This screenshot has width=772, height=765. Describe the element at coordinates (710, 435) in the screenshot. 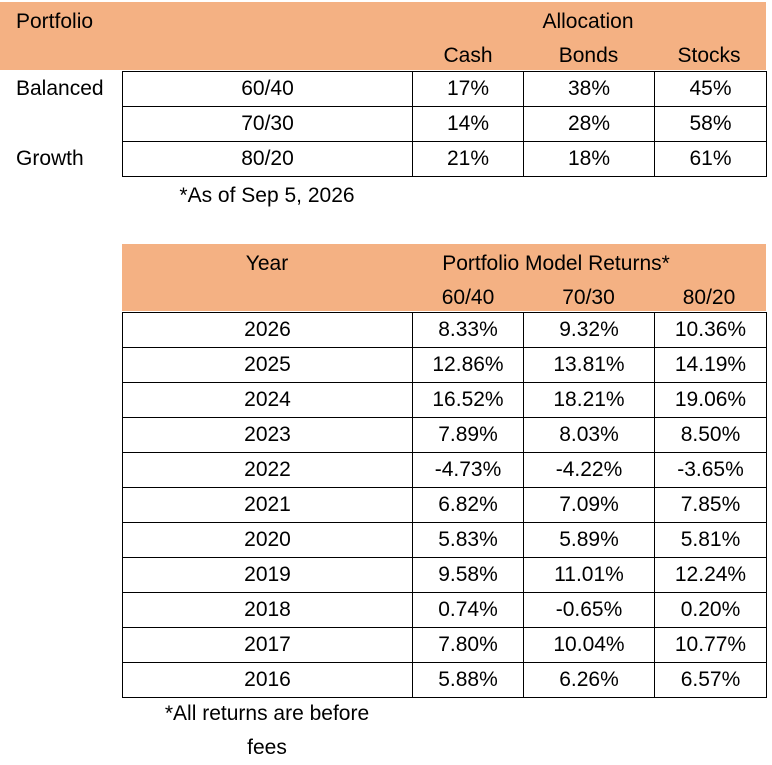

I see `returns-value-cell: 8.50%` at that location.